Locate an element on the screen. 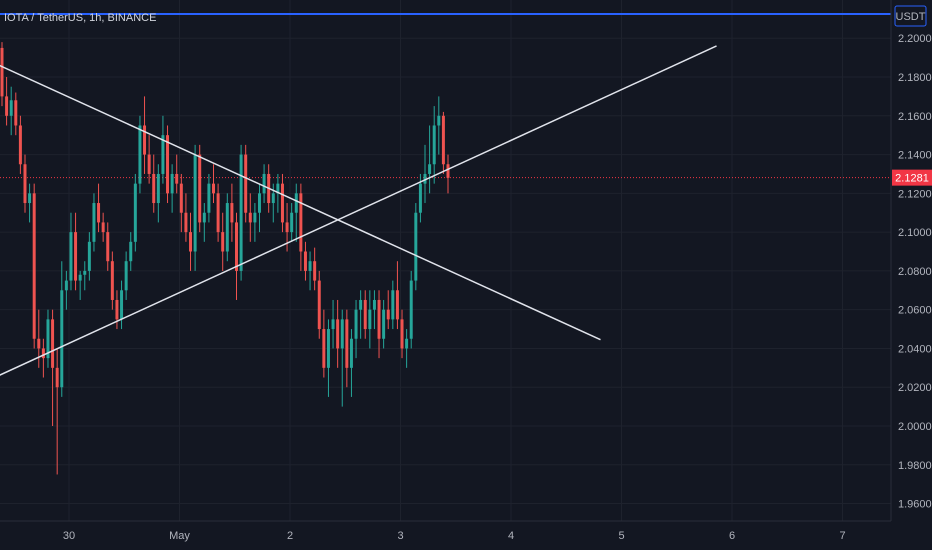 The height and width of the screenshot is (550, 932). currency-badge: USDT is located at coordinates (910, 16).